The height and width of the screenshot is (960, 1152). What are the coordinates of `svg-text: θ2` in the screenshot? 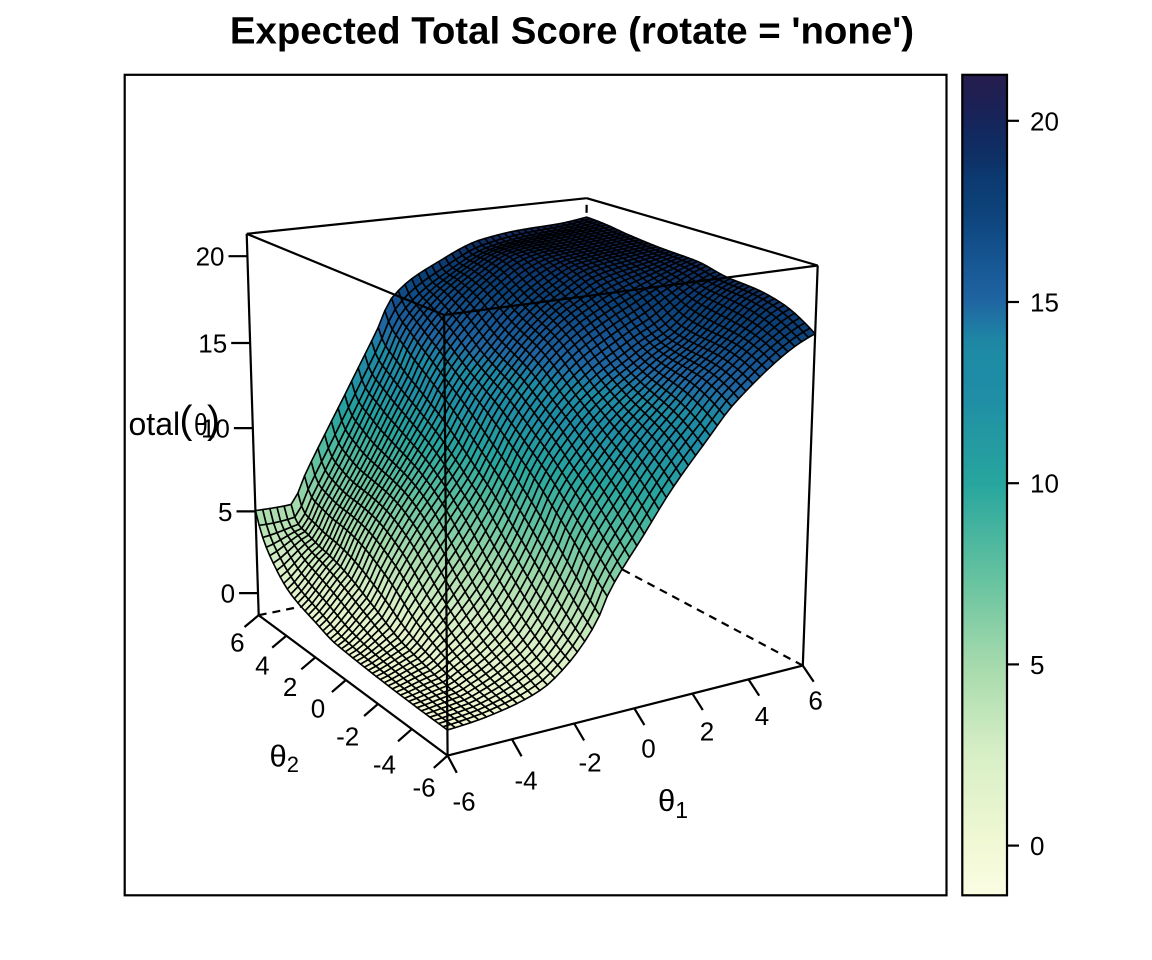 It's located at (285, 757).